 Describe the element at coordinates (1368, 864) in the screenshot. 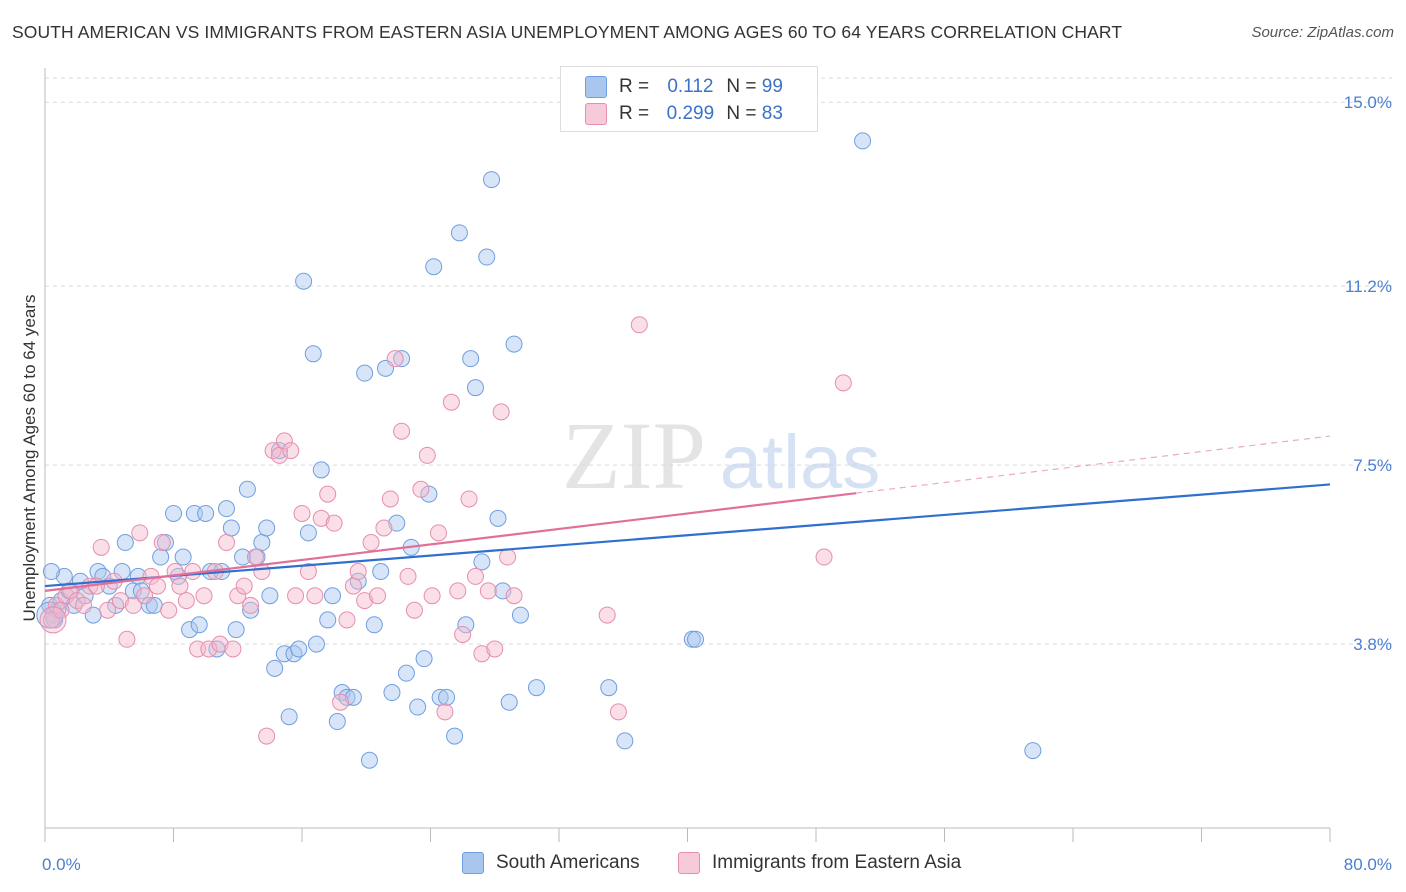

I see `x-tick-label: 80.0%` at that location.